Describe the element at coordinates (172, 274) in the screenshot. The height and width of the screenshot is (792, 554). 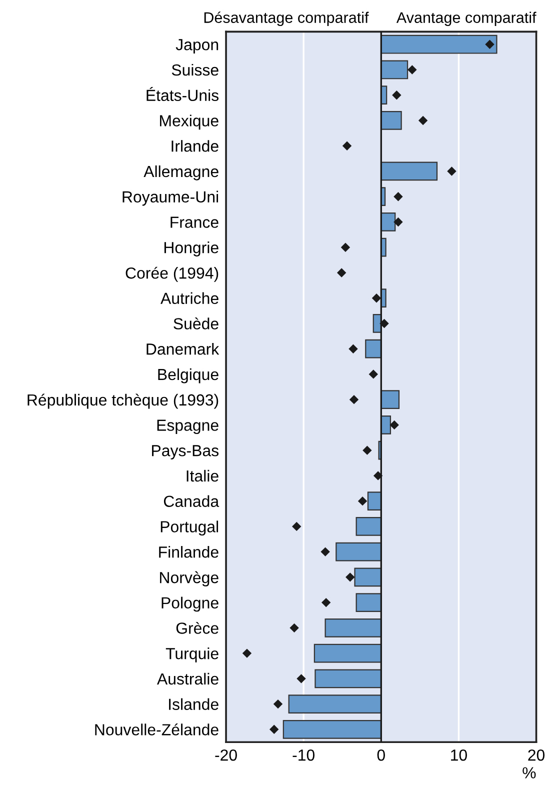
I see `y-tick-label: Corée (1994)` at that location.